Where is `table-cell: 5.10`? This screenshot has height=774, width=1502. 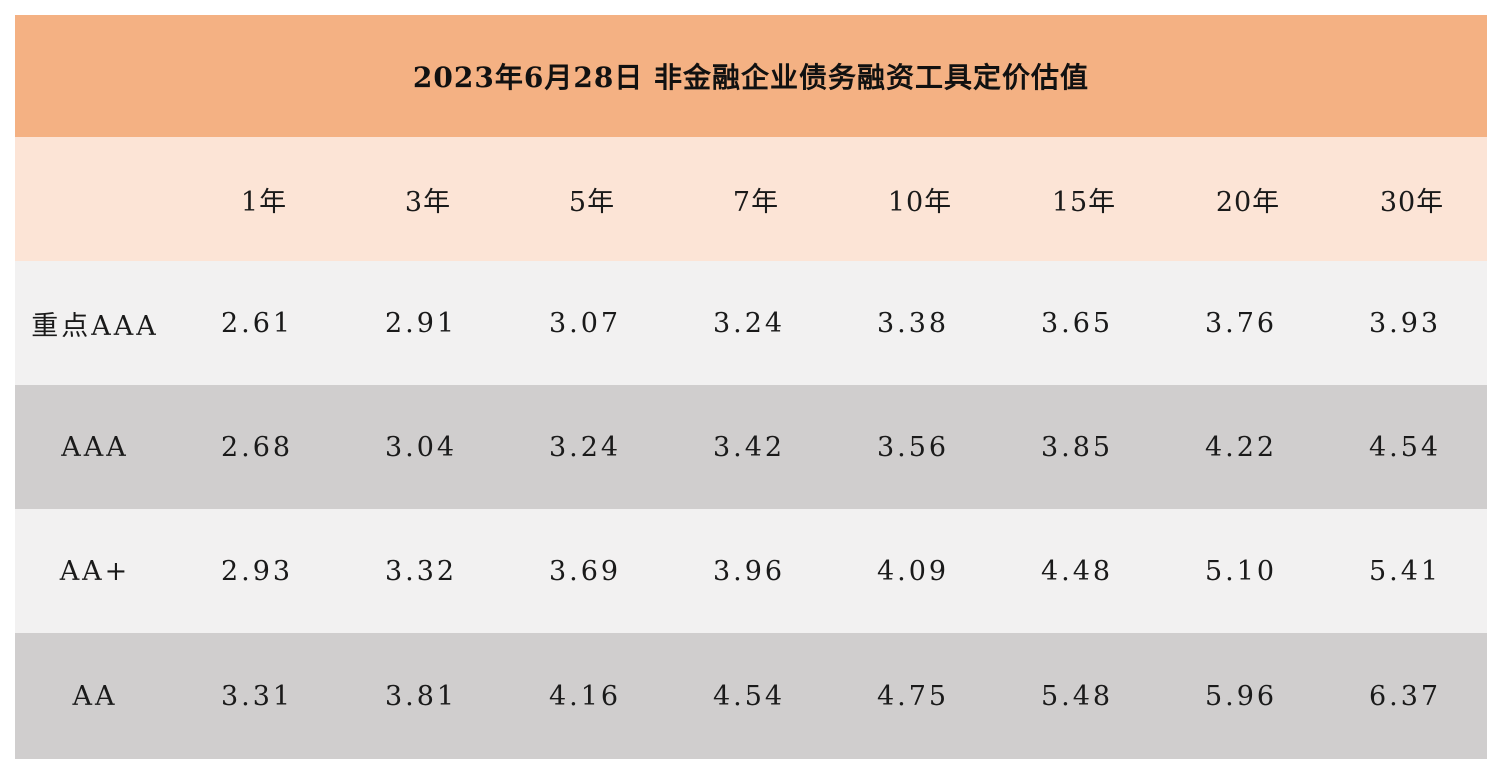
table-cell: 5.10 is located at coordinates (1241, 571).